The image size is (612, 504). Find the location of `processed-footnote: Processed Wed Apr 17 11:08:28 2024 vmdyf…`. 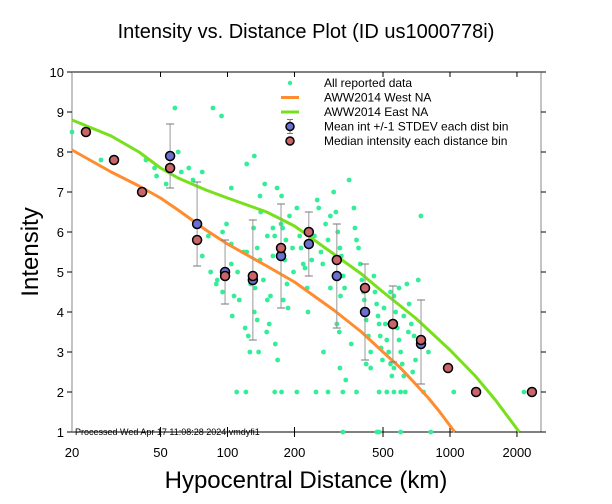

processed-footnote: Processed Wed Apr 17 11:08:28 2024 vmdyf… is located at coordinates (167, 432).